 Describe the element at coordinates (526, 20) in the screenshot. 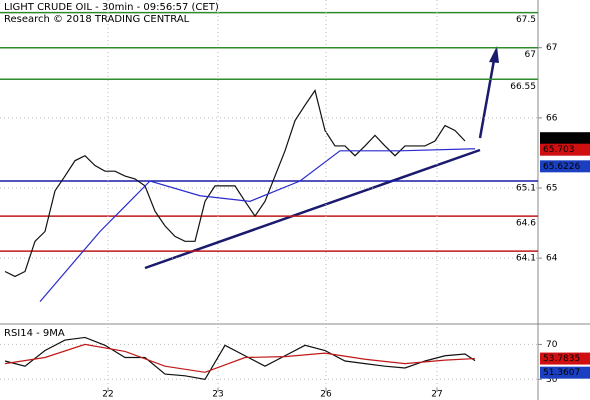

I see `level-label: 67.5` at that location.